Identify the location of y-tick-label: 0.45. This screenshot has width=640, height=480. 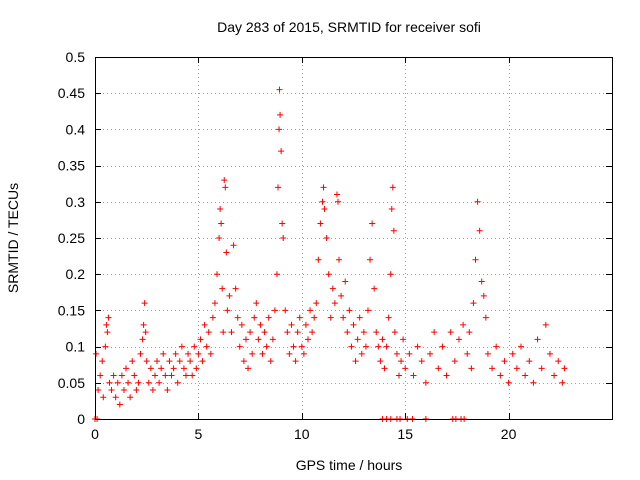
(71, 93).